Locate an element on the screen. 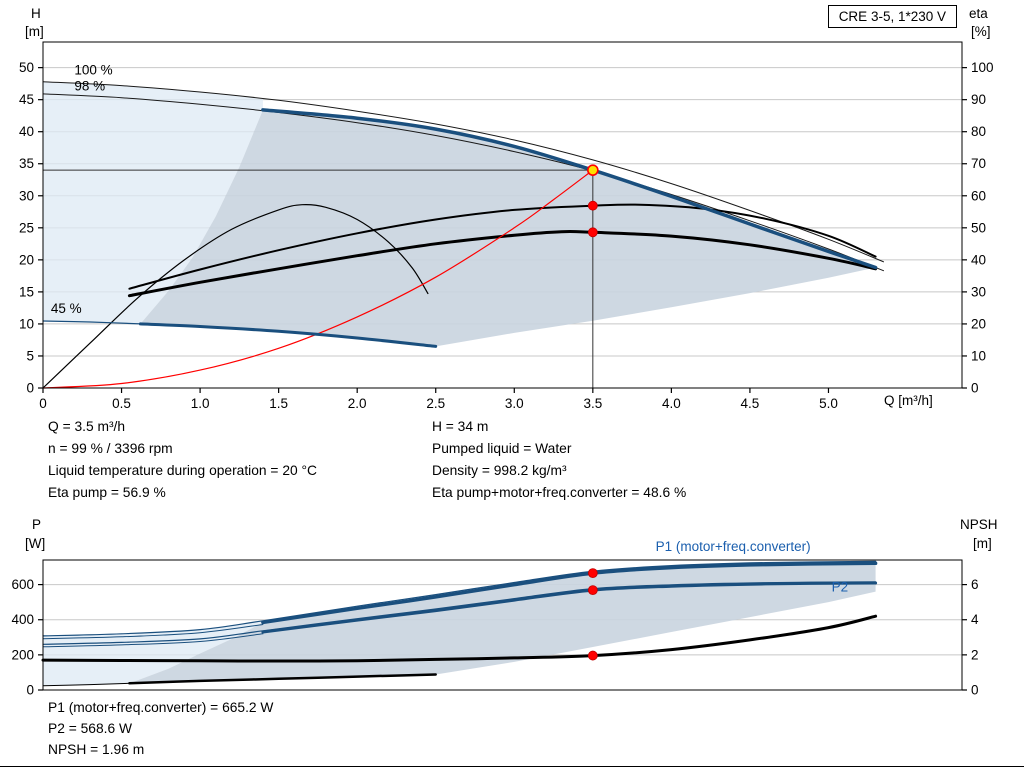  npsh-curve is located at coordinates (459, 638).